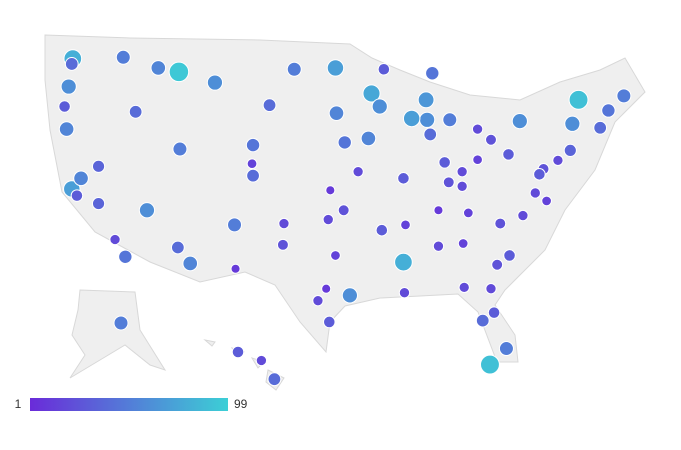 The height and width of the screenshot is (450, 681). I want to click on legend-bar, so click(129, 404).